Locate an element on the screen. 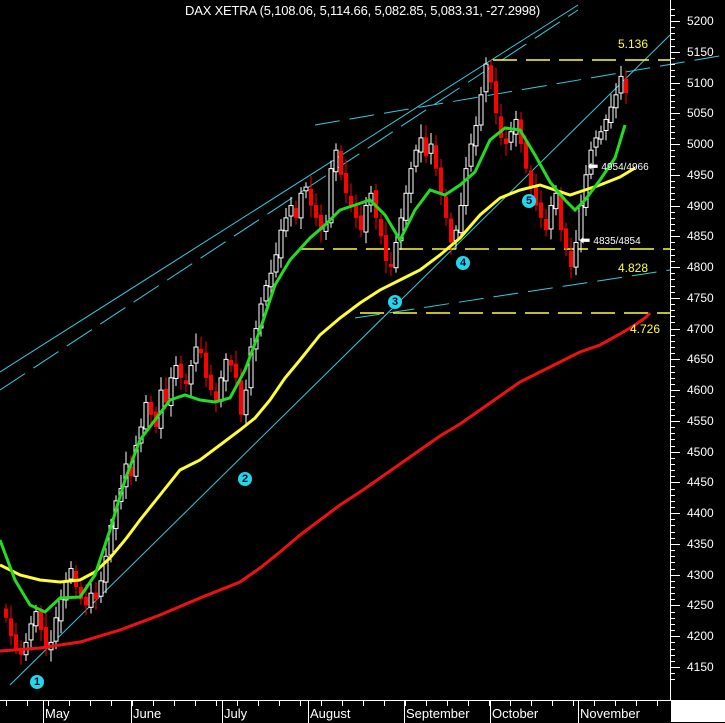 This screenshot has height=723, width=725. y-tick-label: 4250 is located at coordinates (700, 605).